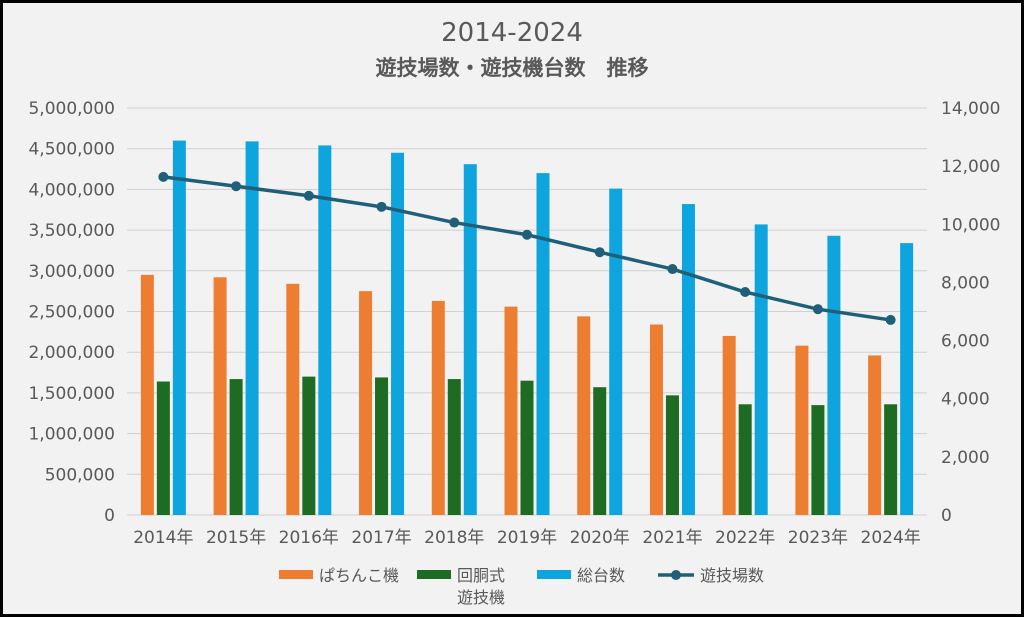 Image resolution: width=1024 pixels, height=617 pixels. Describe the element at coordinates (965, 342) in the screenshot. I see `y-right-tick-label: 6,000` at that location.